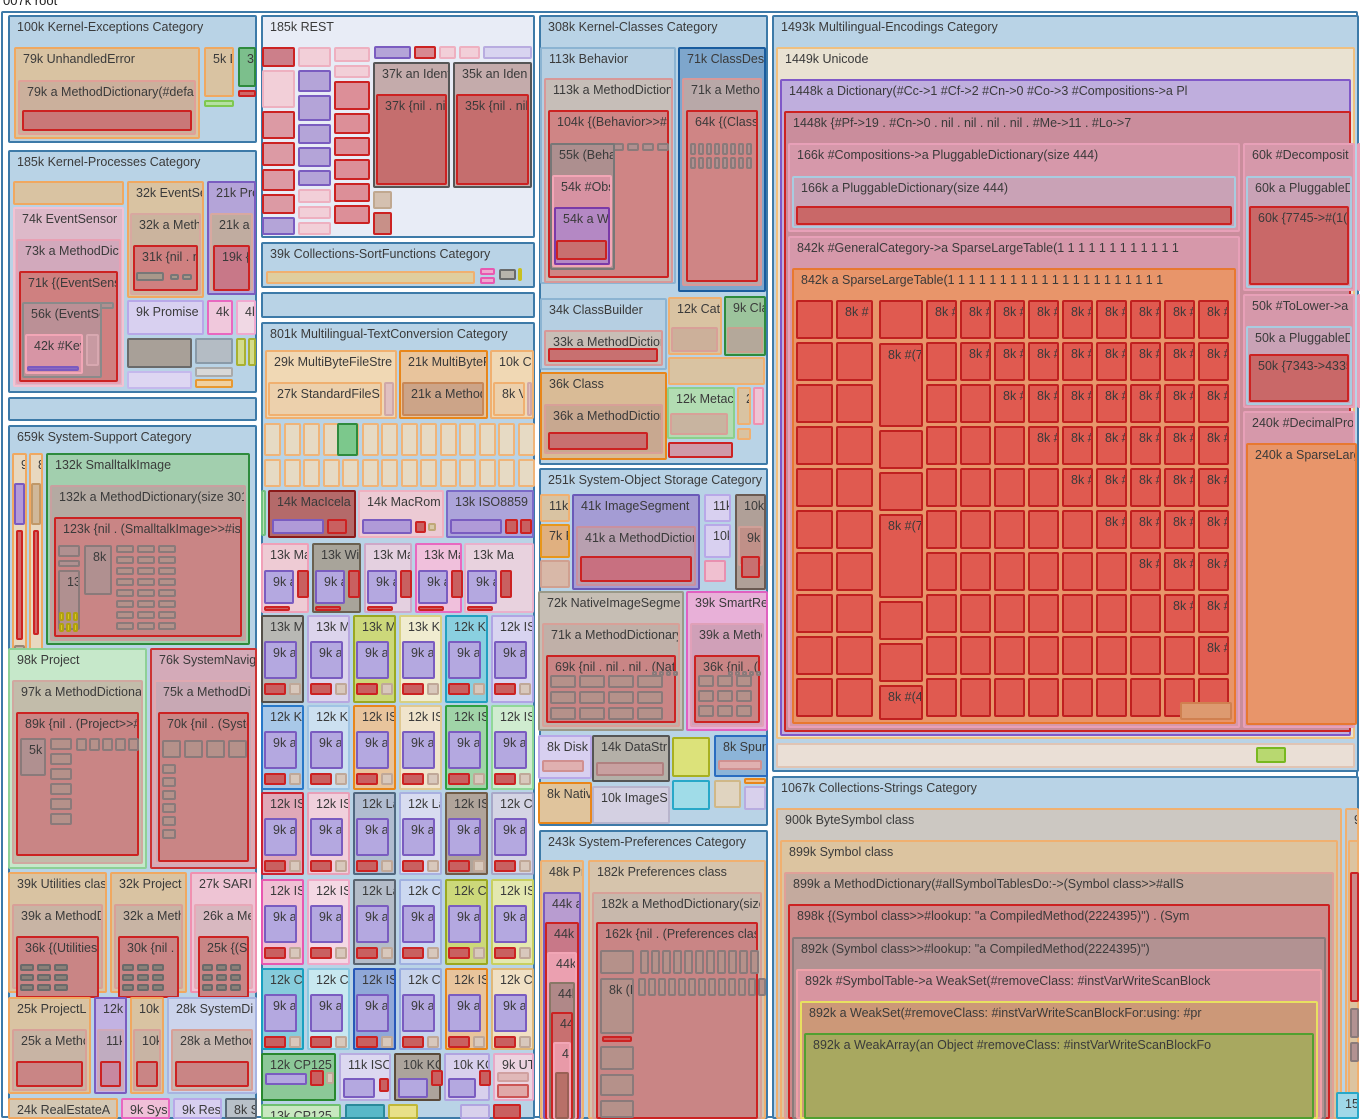 This screenshot has height=1119, width=1360. Describe the element at coordinates (901, 385) in the screenshot. I see `treemap-node: 8k #(7` at that location.